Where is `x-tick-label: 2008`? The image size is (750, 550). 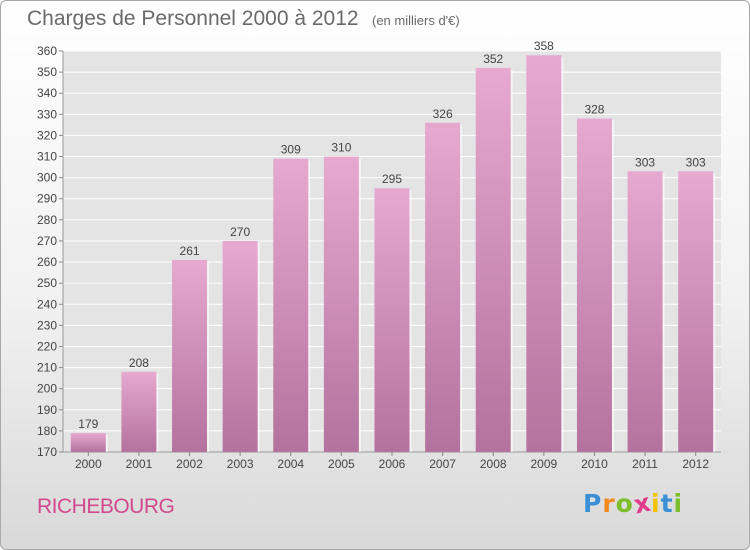
x-tick-label: 2008 is located at coordinates (493, 464).